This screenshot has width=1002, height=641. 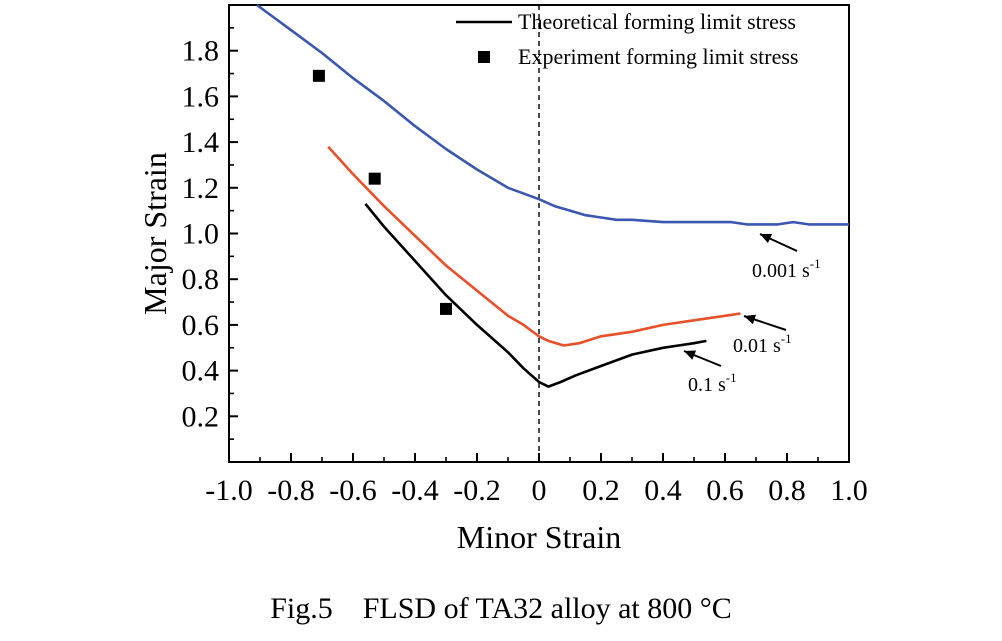 I want to click on x-tick-label: -0.2, so click(x=477, y=490).